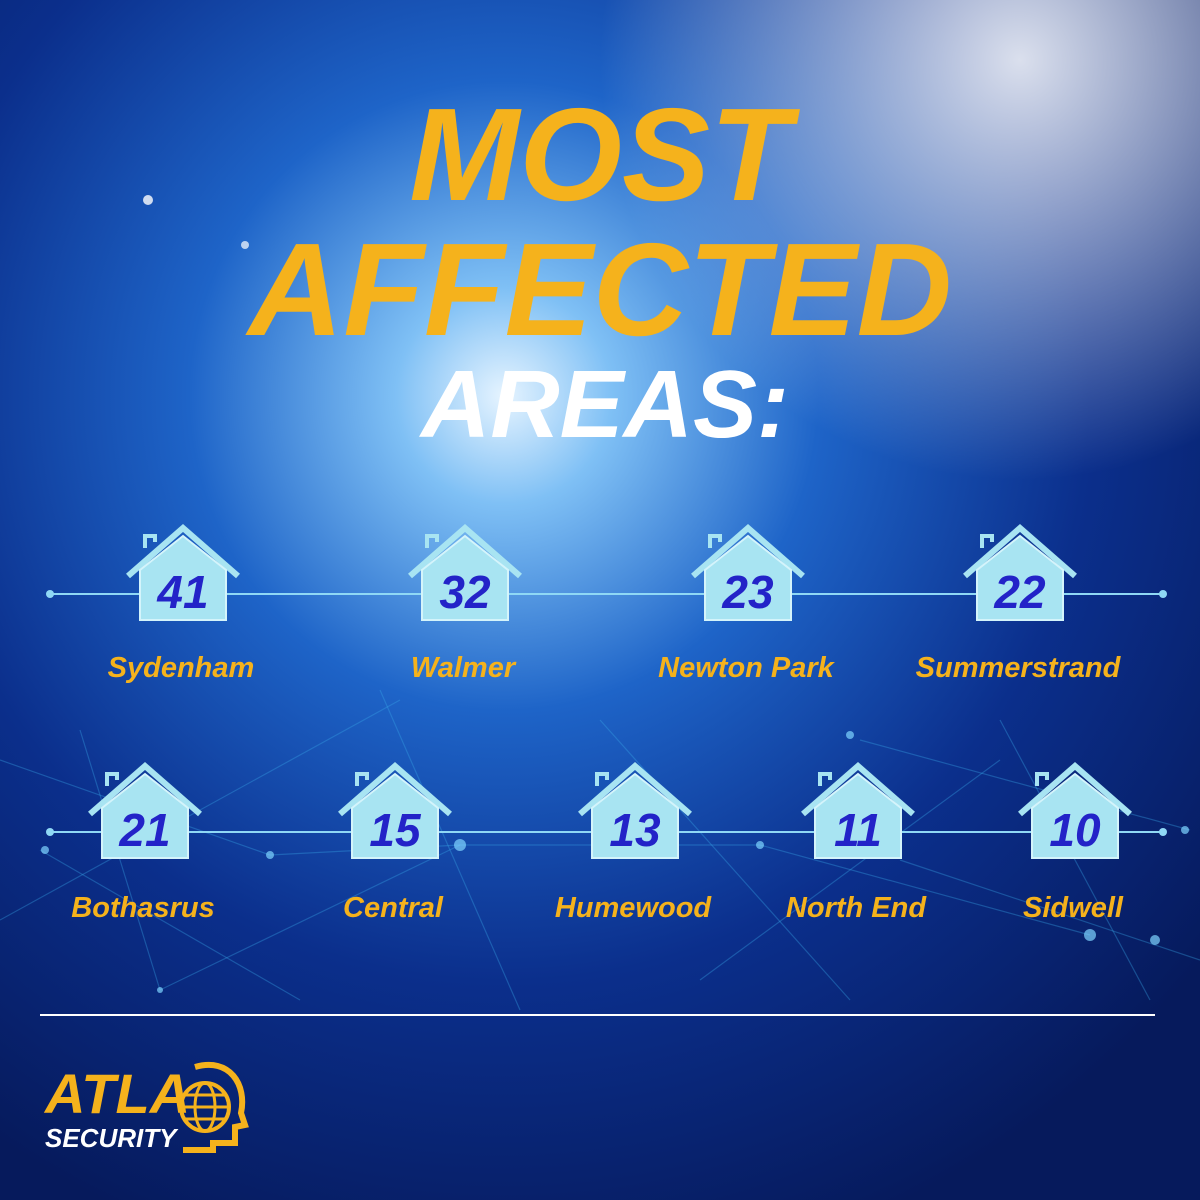 This screenshot has width=1200, height=1200. I want to click on area-item: 22 Summerstrand, so click(1019, 604).